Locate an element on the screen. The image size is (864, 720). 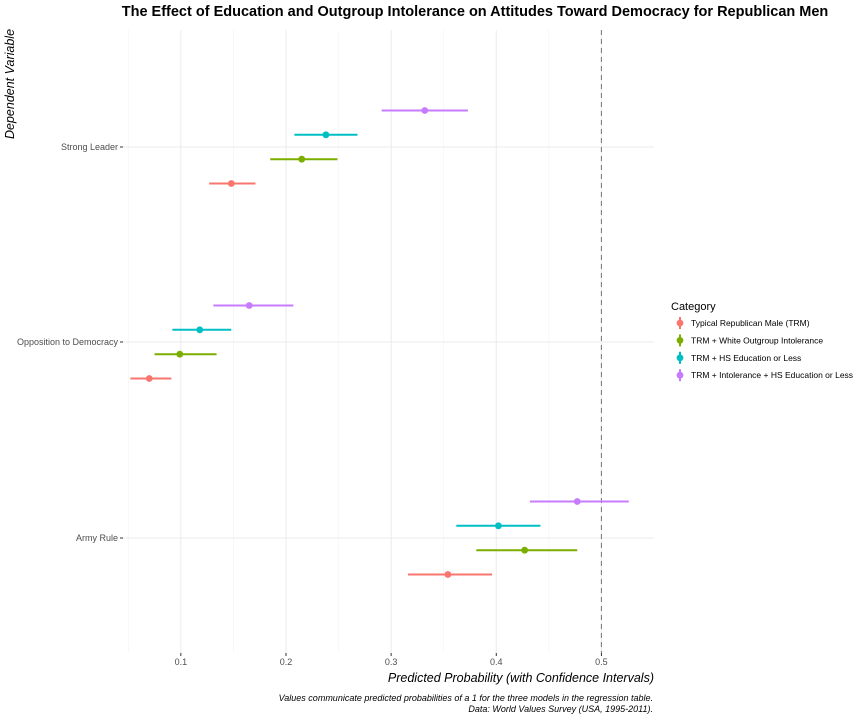
x-tick-label: 0.2 is located at coordinates (286, 662).